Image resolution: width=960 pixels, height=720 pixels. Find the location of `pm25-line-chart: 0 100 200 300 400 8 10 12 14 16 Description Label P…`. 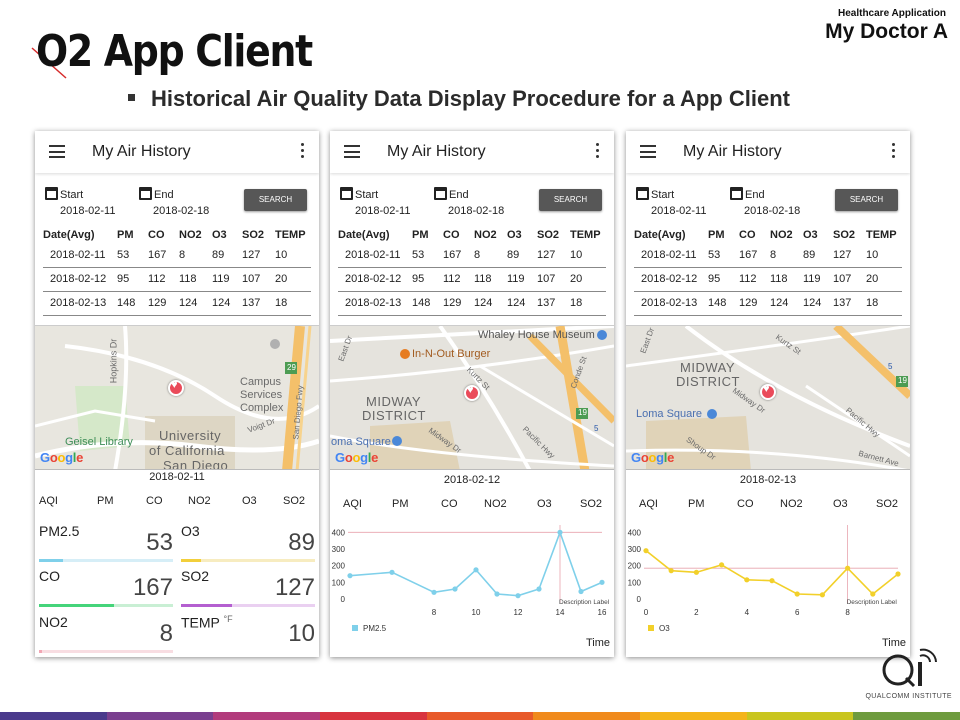

pm25-line-chart: 0 100 200 300 400 8 10 12 14 16 Description Label P… is located at coordinates (472, 588).